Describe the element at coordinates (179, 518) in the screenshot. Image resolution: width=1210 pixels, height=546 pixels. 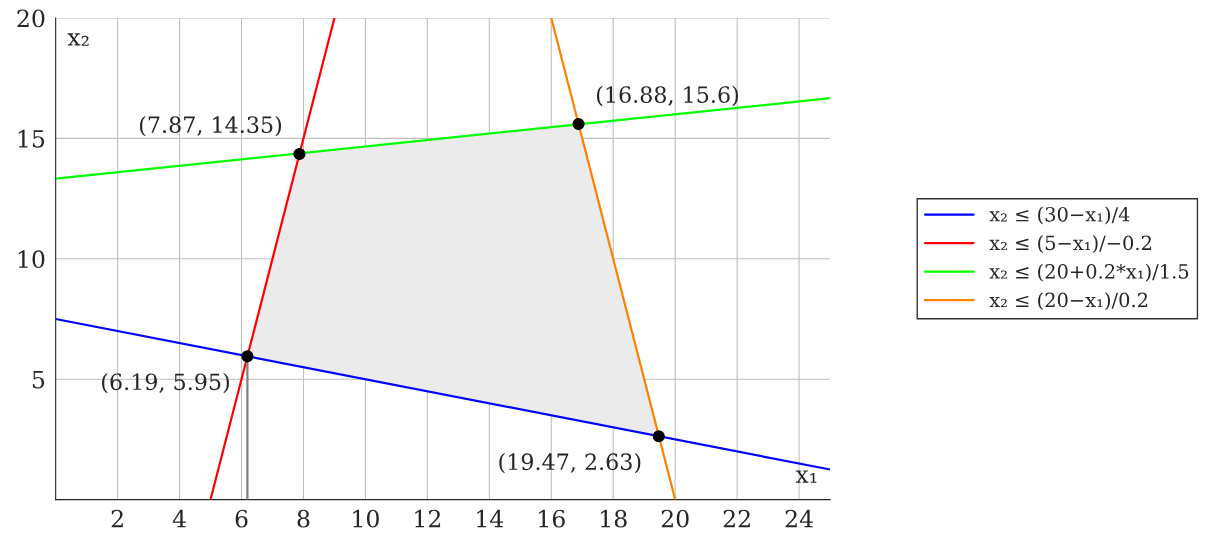
I see `x-tick-label: 4` at that location.